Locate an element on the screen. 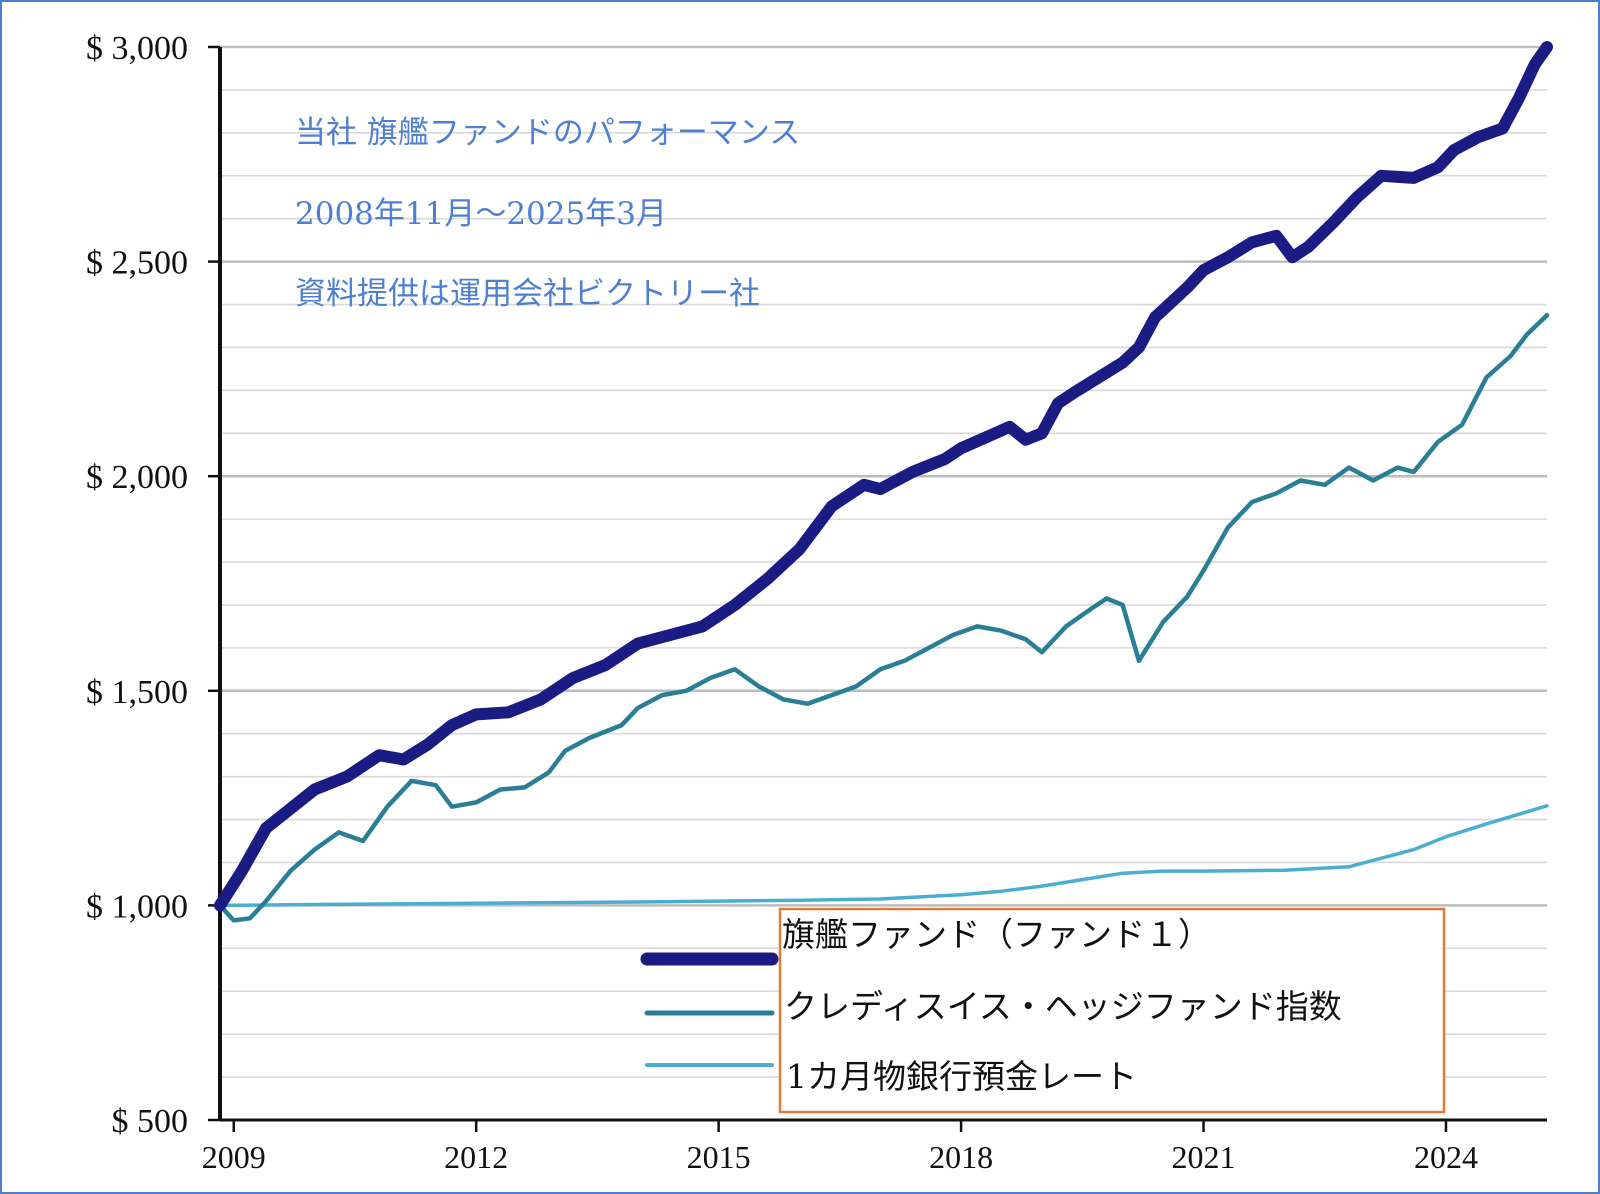 This screenshot has height=1194, width=1600. x-tick-label: 2021 is located at coordinates (1204, 1157).